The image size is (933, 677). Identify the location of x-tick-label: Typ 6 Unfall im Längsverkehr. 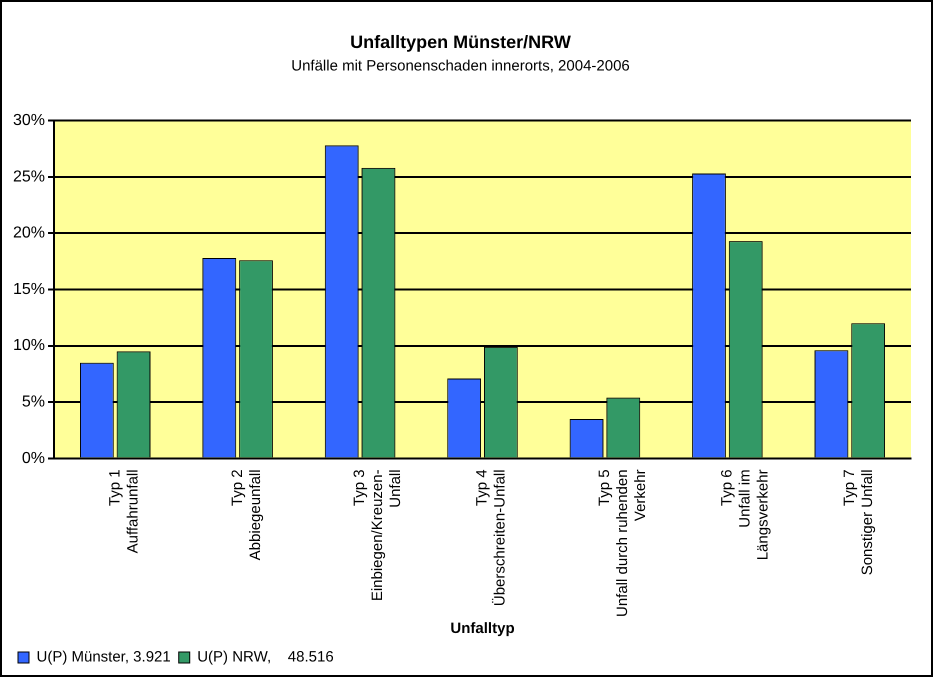
(745, 514).